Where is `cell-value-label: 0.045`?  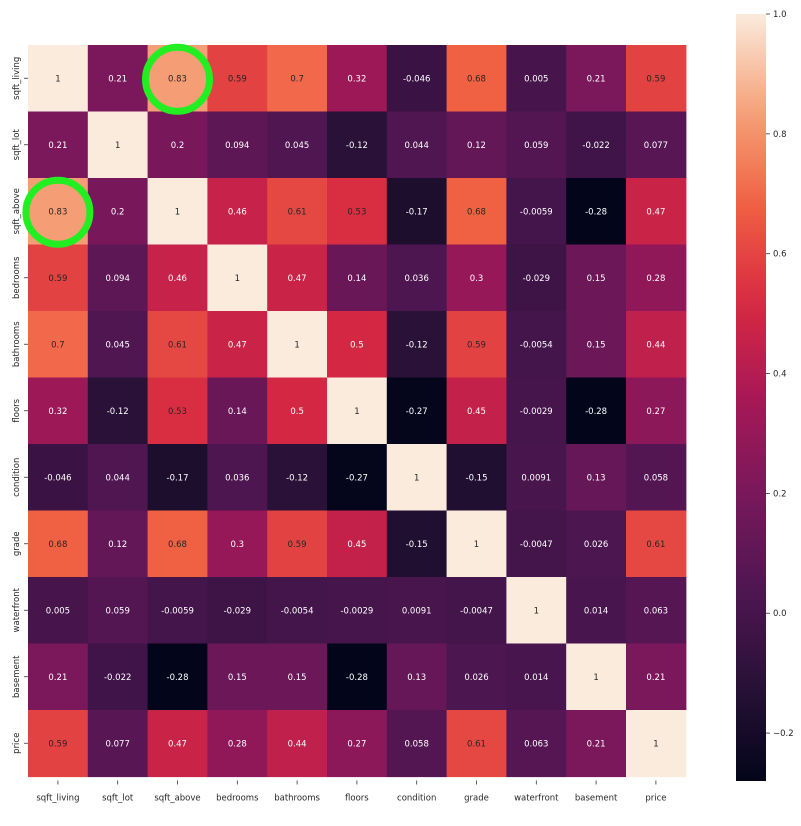
cell-value-label: 0.045 is located at coordinates (118, 345).